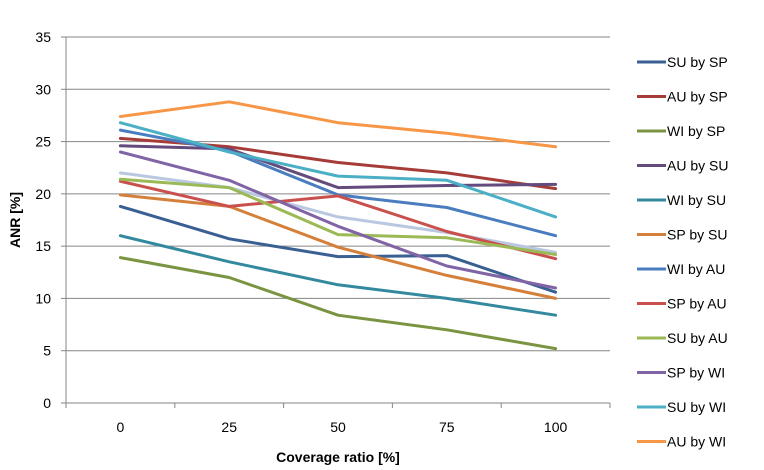  What do you see at coordinates (697, 166) in the screenshot?
I see `legend-label: AU by SU` at bounding box center [697, 166].